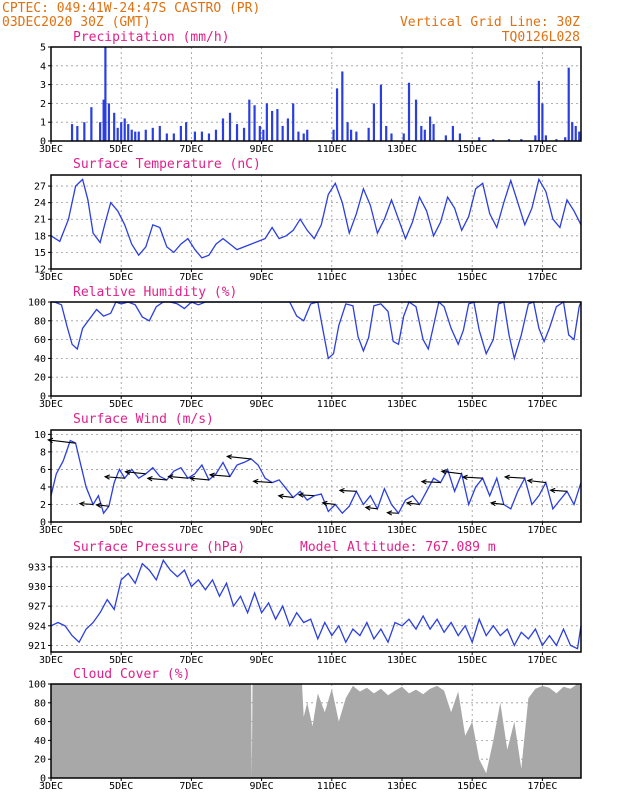  Describe the element at coordinates (43, 123) in the screenshot. I see `y-tick-label: 1` at that location.